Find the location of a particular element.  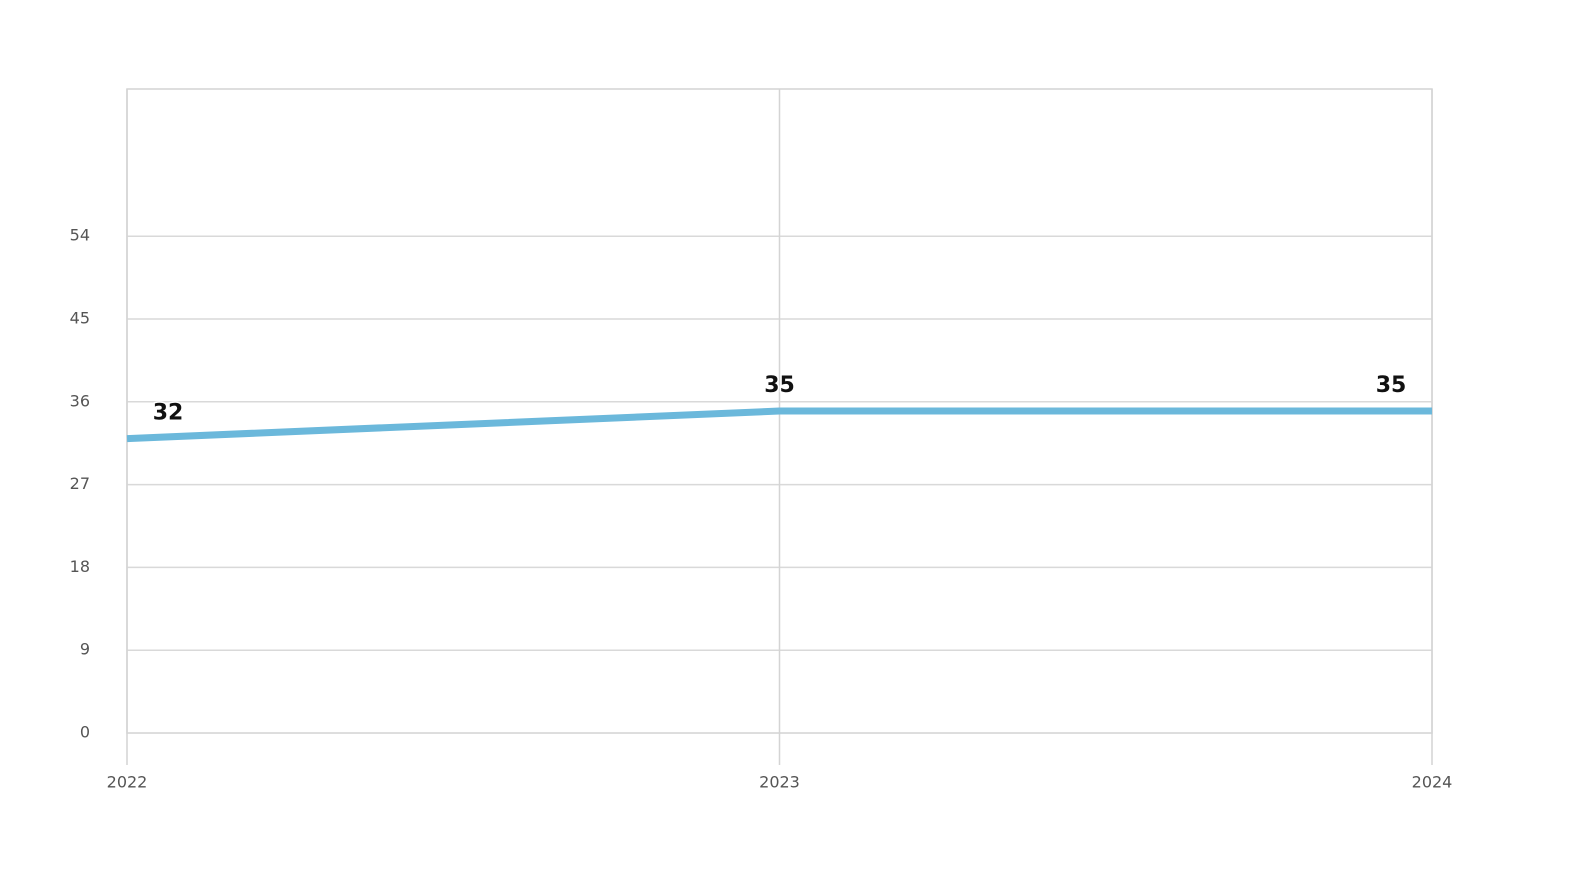

y-tick-label: 27 is located at coordinates (80, 483).